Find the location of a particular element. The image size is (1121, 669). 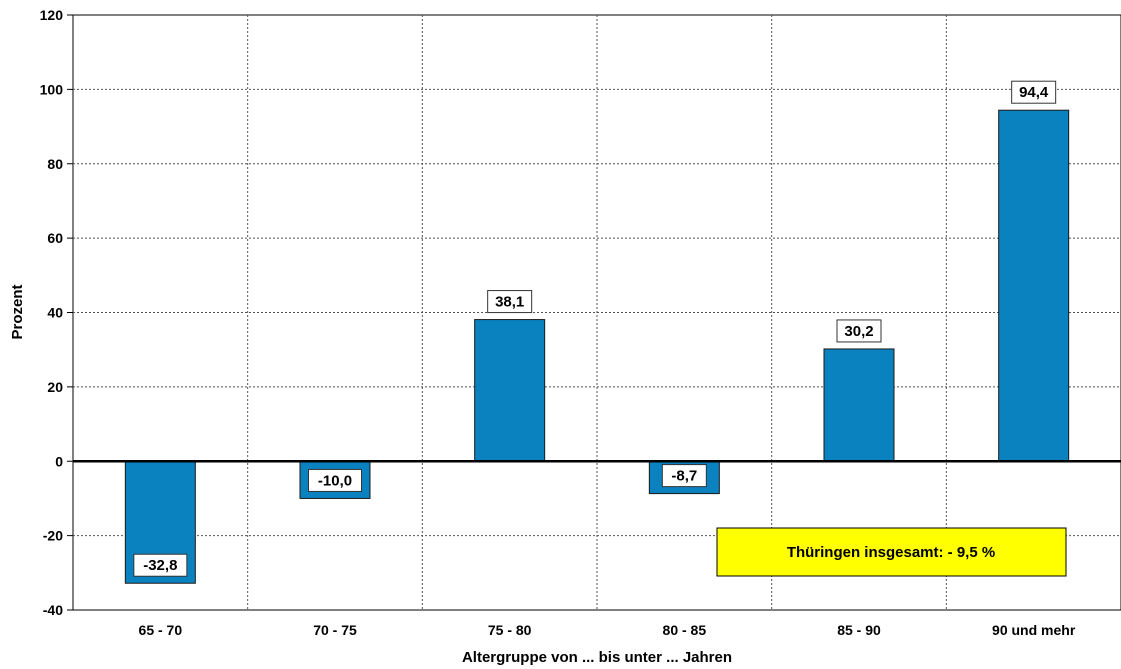

x-axis-title: Altergruppe von ... bis unter ... Jahren is located at coordinates (597, 657).